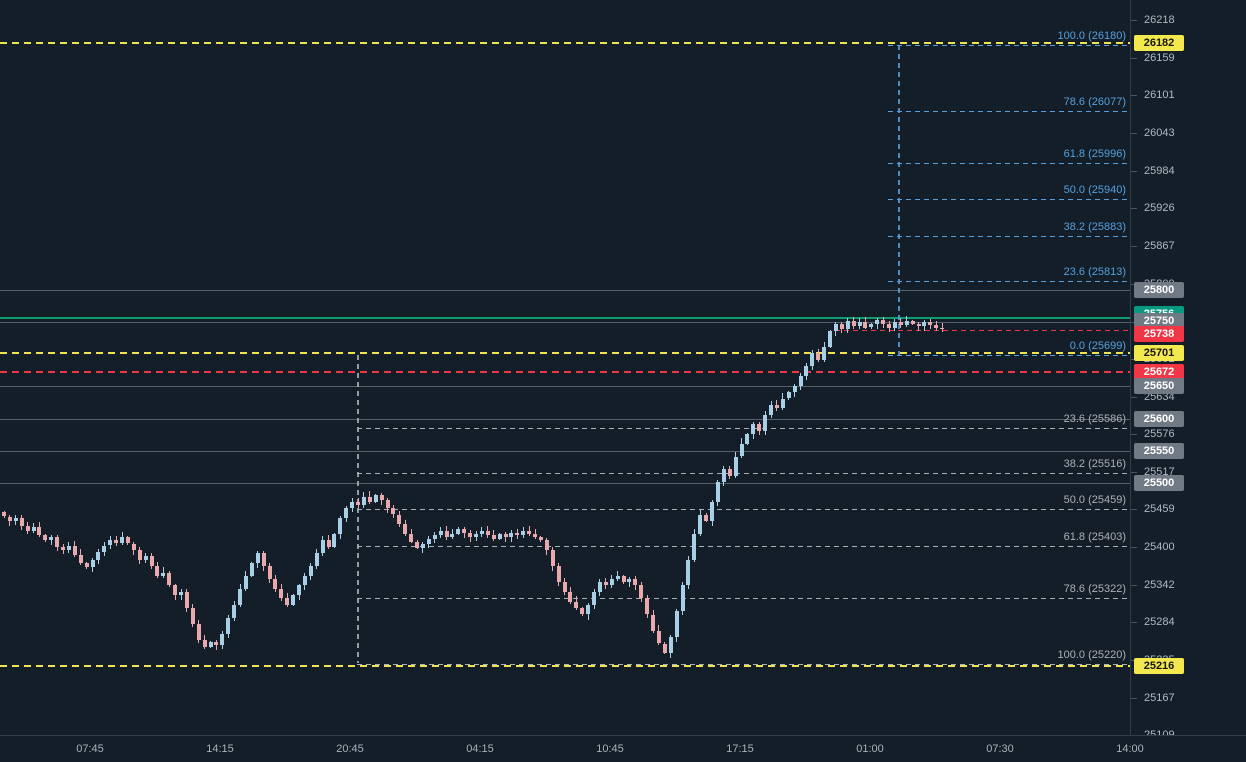  I want to click on fib-line-upper-100.0, so click(1009, 45).